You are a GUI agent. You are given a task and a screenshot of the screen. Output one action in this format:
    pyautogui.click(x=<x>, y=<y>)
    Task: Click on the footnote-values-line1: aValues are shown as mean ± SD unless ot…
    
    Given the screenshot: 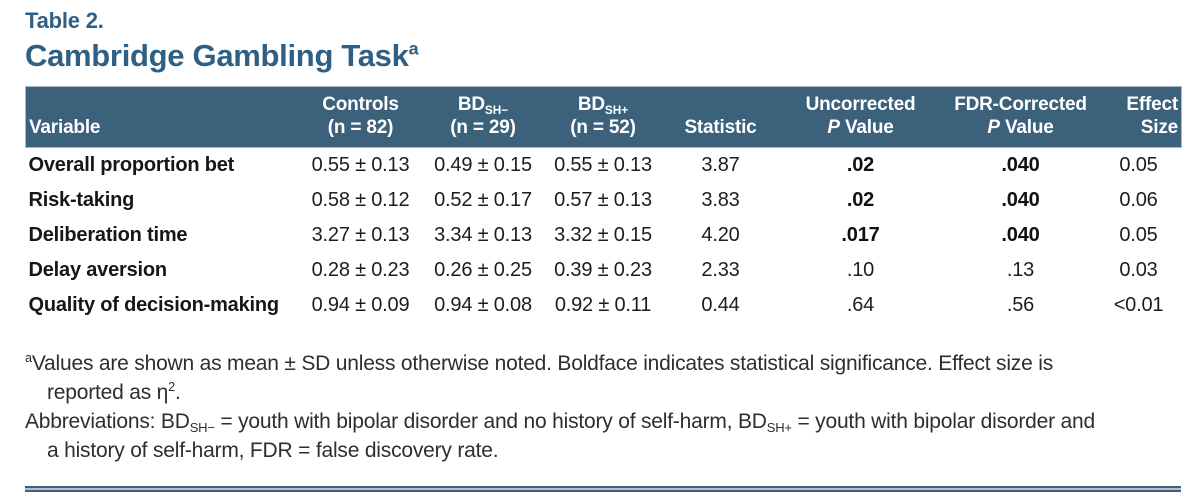 What is the action you would take?
    pyautogui.click(x=539, y=363)
    